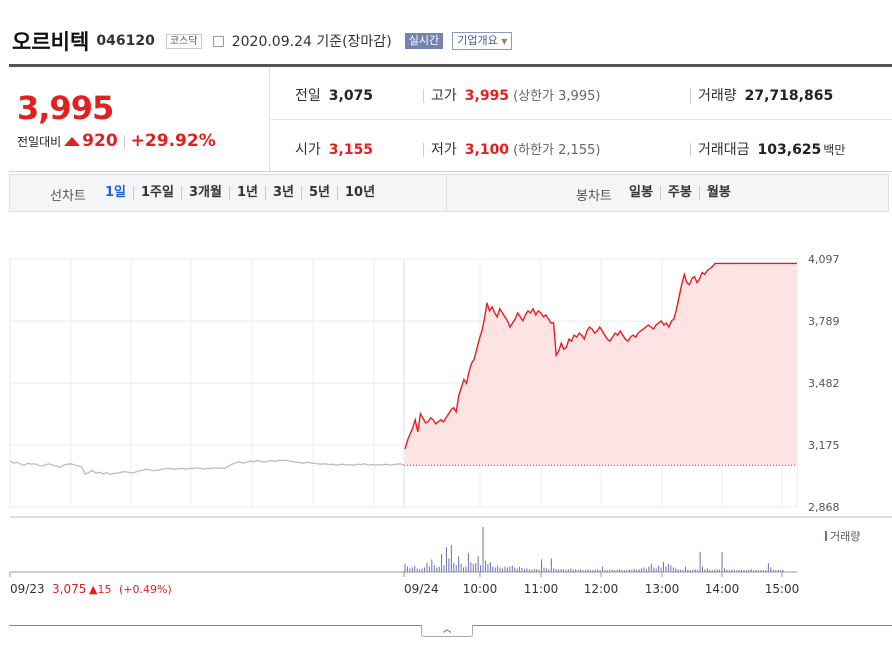  What do you see at coordinates (204, 193) in the screenshot?
I see `tab-3month: 3개월` at bounding box center [204, 193].